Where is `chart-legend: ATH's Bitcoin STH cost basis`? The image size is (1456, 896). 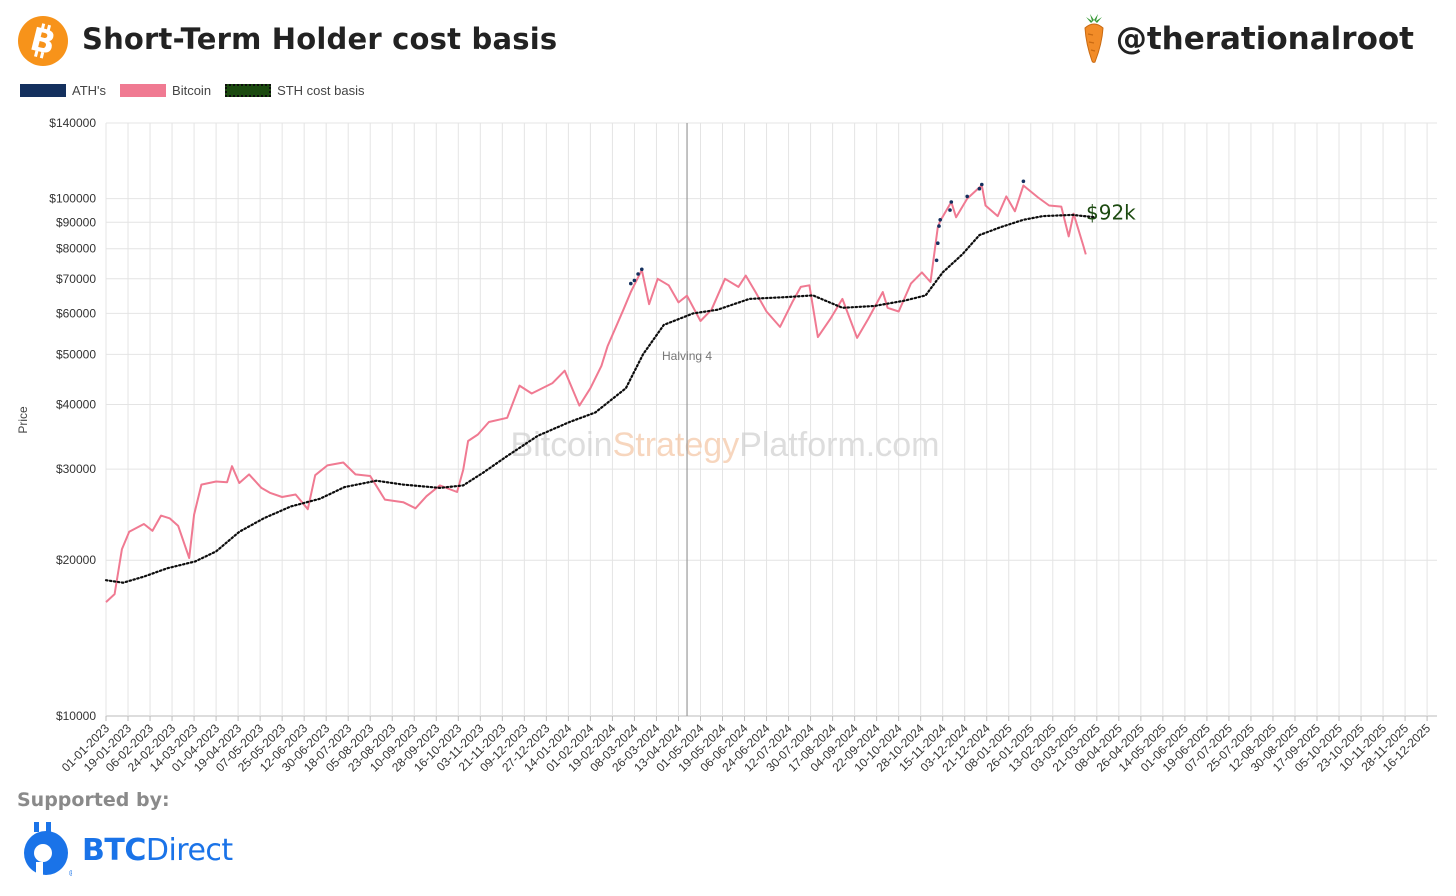
chart-legend: ATH's Bitcoin STH cost basis is located at coordinates (199, 90).